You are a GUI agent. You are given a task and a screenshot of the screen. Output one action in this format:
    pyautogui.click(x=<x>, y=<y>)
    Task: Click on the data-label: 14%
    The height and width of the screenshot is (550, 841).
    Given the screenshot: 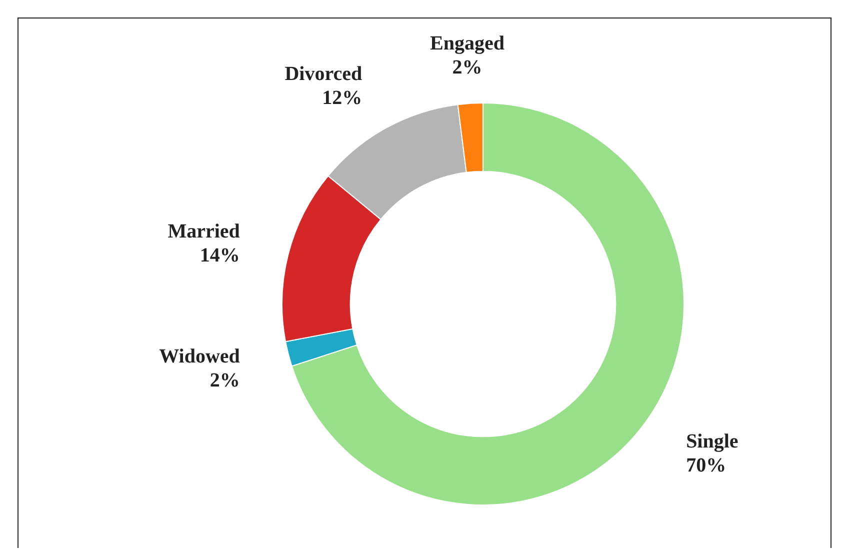 What is the action you would take?
    pyautogui.click(x=220, y=255)
    